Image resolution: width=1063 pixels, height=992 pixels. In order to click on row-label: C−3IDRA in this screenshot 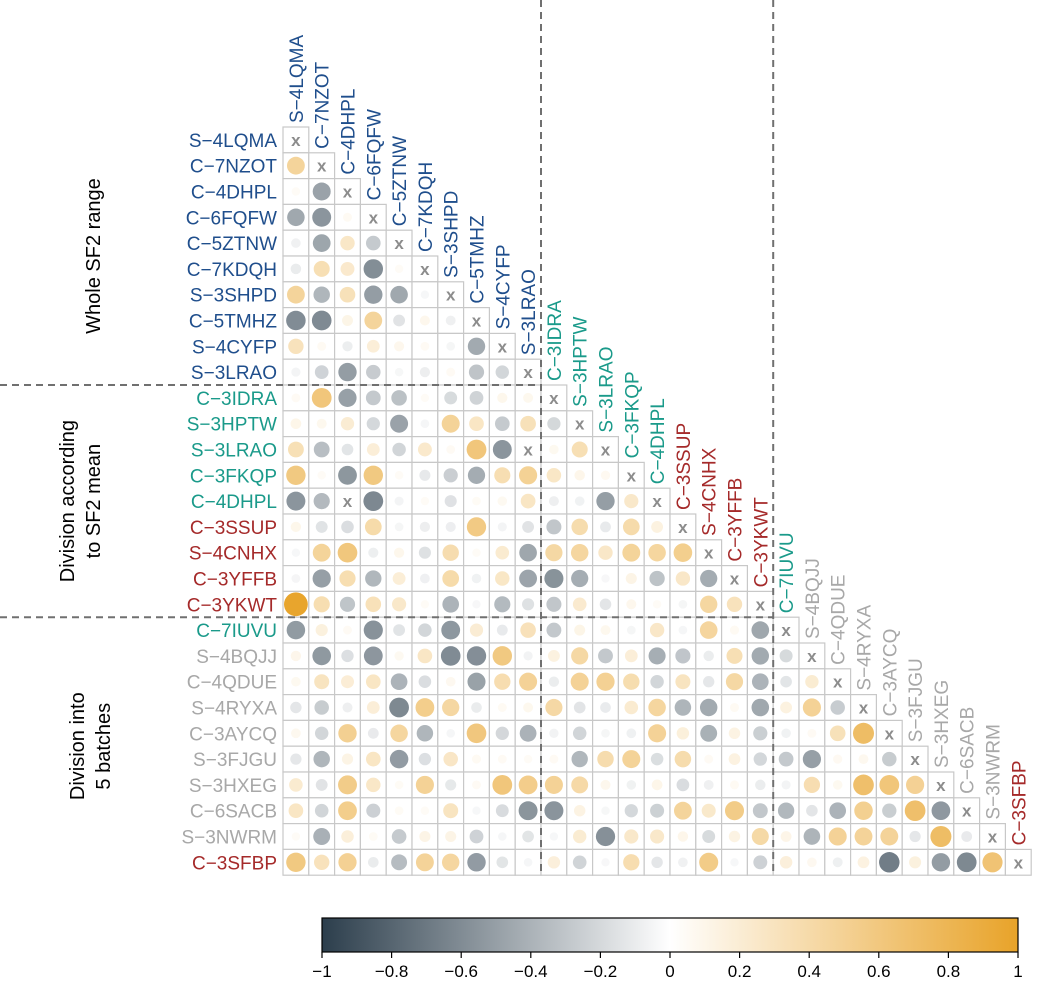, I will do `click(236, 399)`.